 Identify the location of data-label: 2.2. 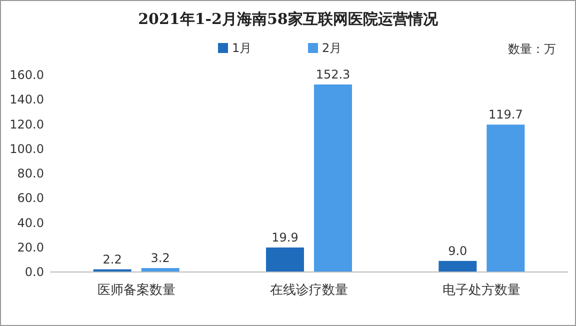
(112, 259).